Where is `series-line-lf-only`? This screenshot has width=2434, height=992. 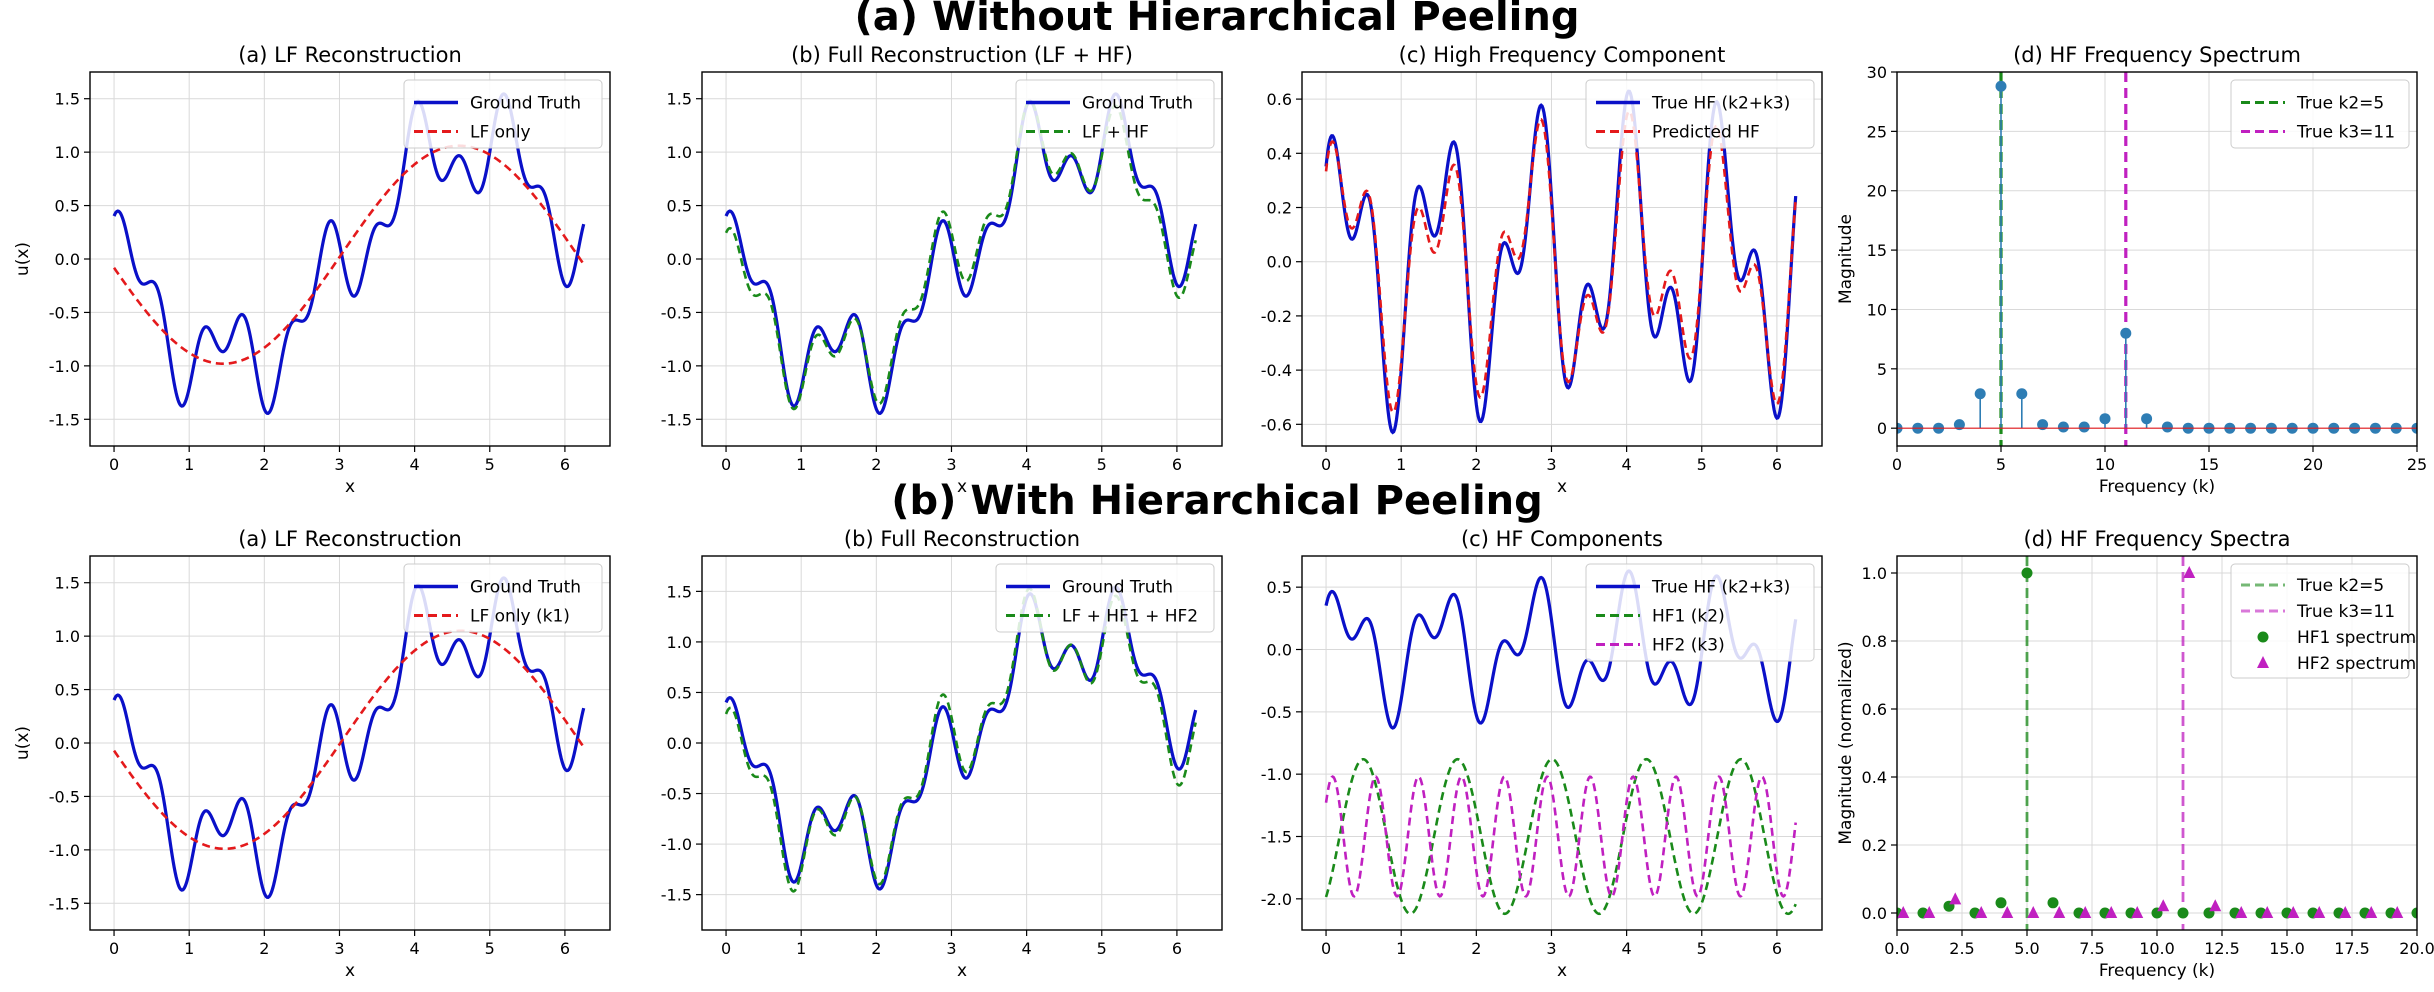
series-line-lf-only is located at coordinates (348, 255).